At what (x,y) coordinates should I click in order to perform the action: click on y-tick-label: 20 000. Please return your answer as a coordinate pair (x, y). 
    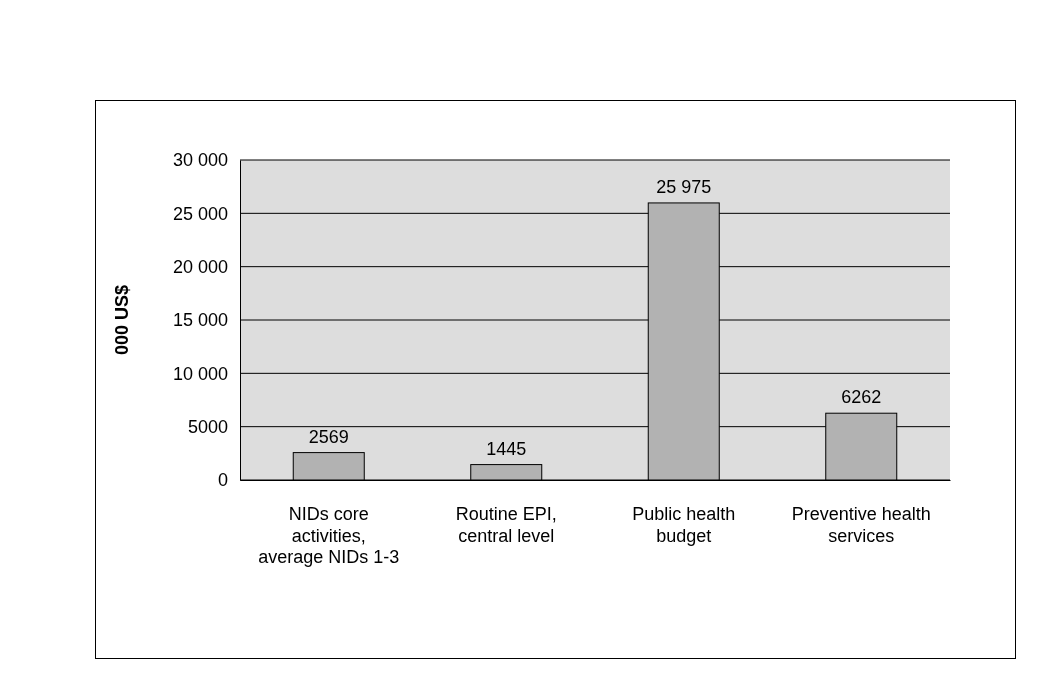
    Looking at the image, I should click on (200, 266).